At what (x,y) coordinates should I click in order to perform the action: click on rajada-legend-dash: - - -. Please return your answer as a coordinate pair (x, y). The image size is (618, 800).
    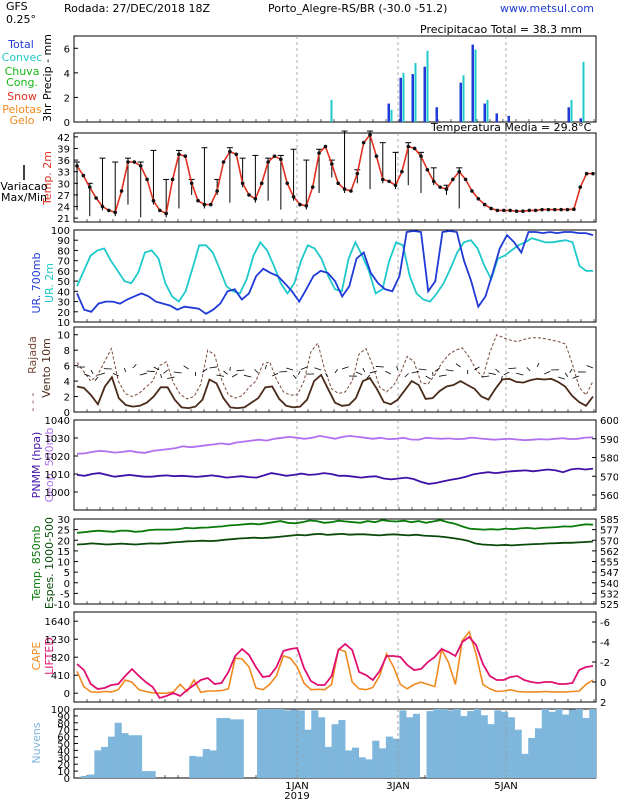
    Looking at the image, I should click on (32, 402).